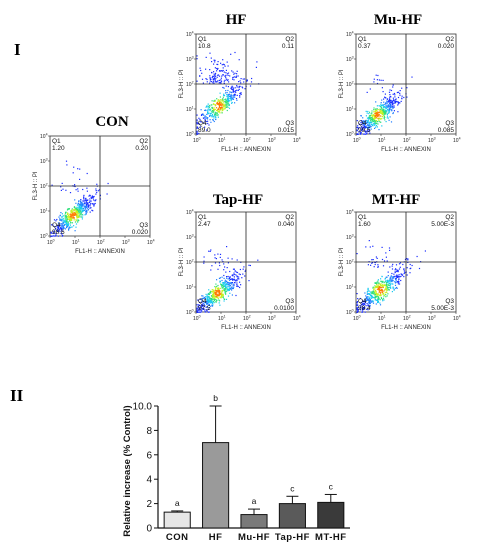 This screenshot has width=503, height=550. I want to click on y-tick-label: 10¹, so click(44, 212).